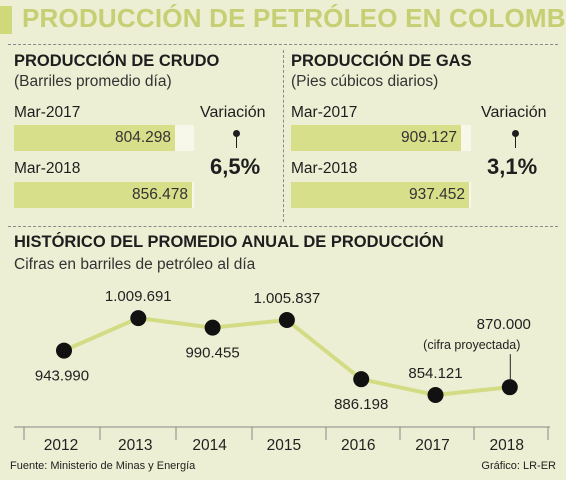  Describe the element at coordinates (138, 296) in the screenshot. I see `data-label: 1.009.691` at that location.